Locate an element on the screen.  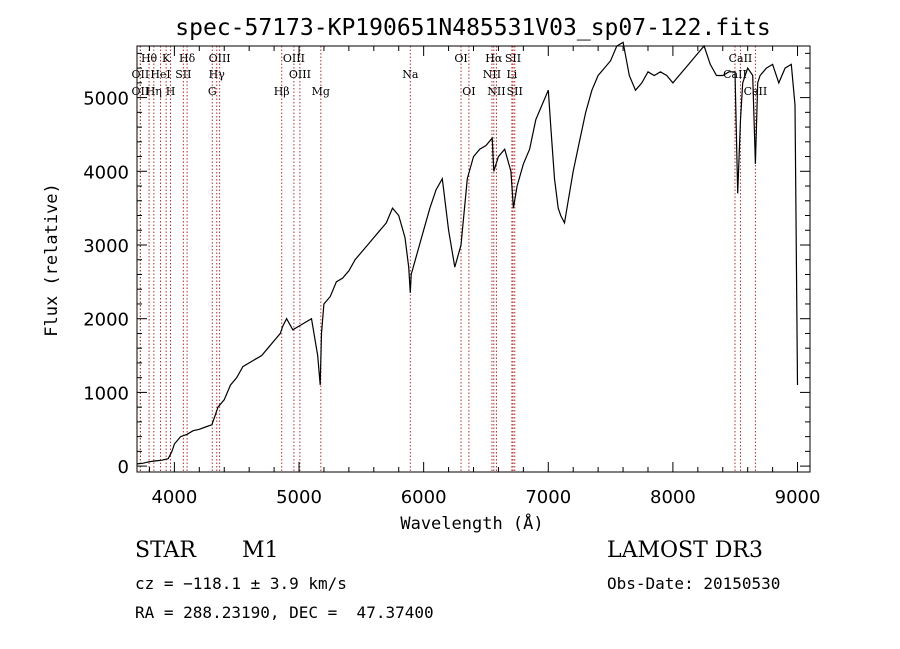
y-tick-label: 3000 is located at coordinates (106, 246).